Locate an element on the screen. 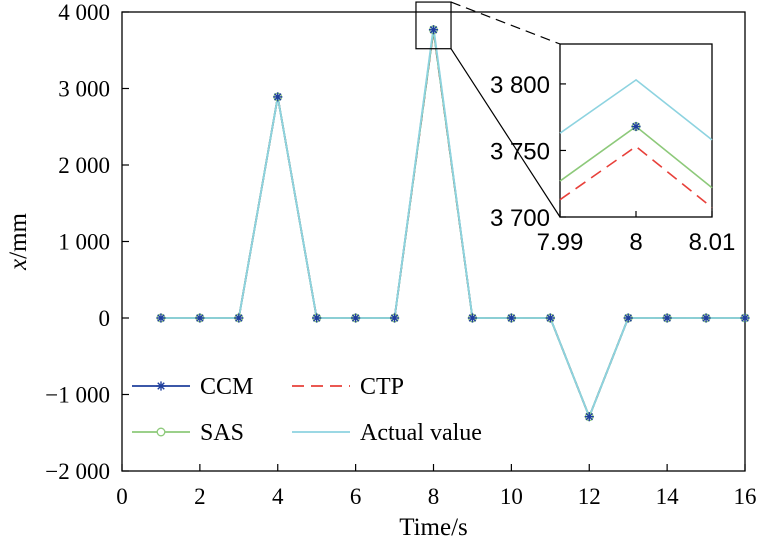  x-tick-label: 10 is located at coordinates (511, 496).